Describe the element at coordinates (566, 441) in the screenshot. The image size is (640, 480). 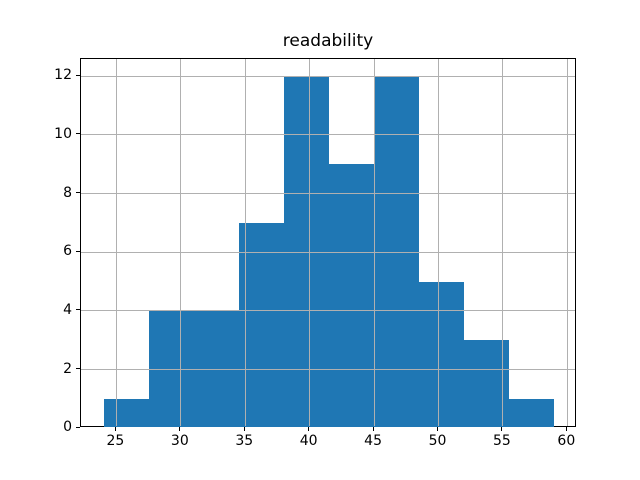
I see `x-tick-label: 60` at that location.